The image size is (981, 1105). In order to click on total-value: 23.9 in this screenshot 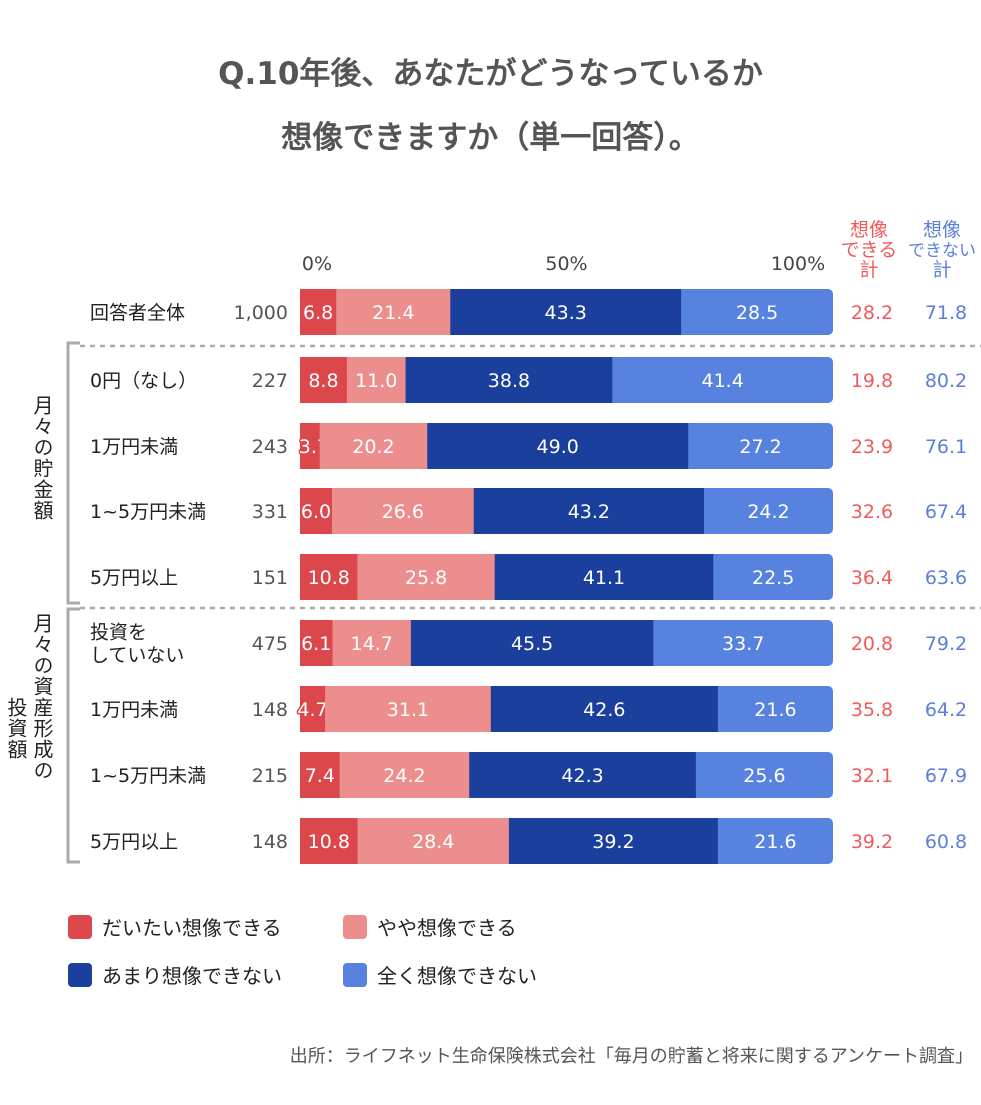, I will do `click(872, 447)`.